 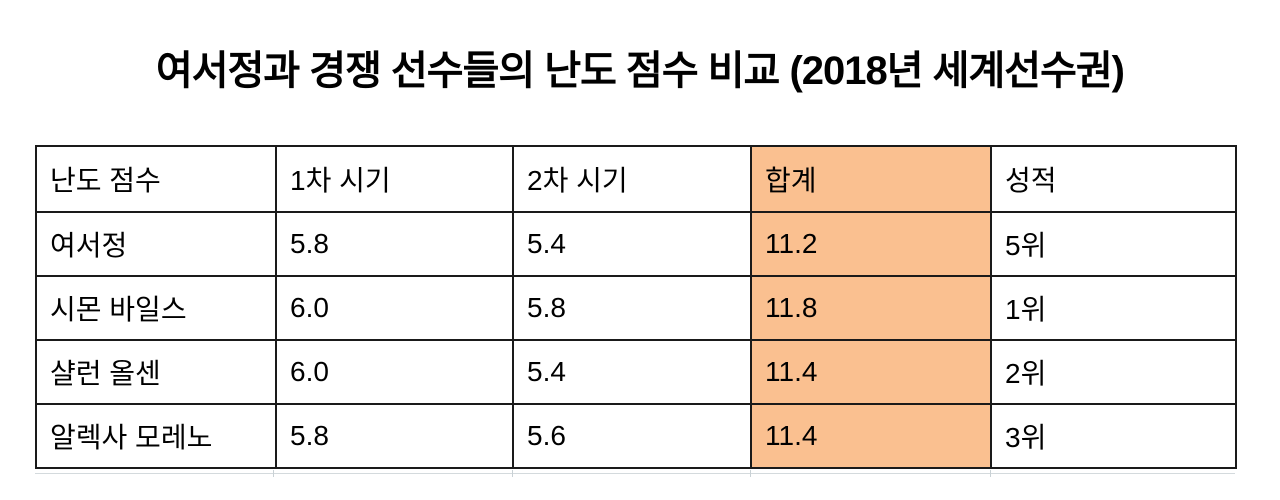 I want to click on cell-total: 11.2, so click(x=871, y=244).